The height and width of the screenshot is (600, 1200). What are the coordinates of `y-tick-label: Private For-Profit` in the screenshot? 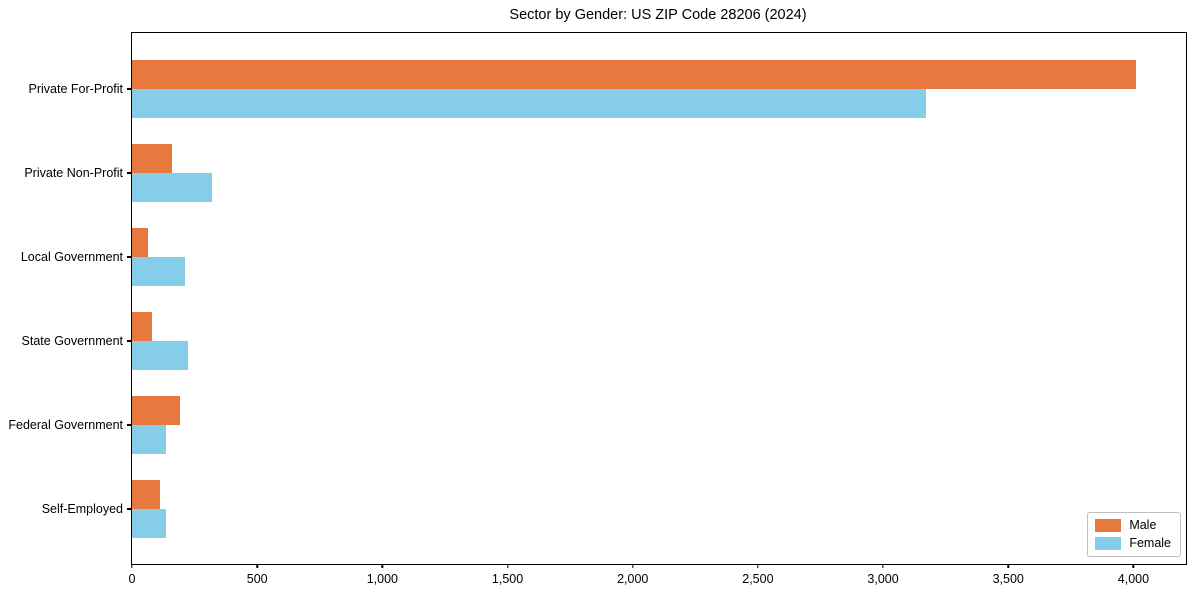 It's located at (75, 89).